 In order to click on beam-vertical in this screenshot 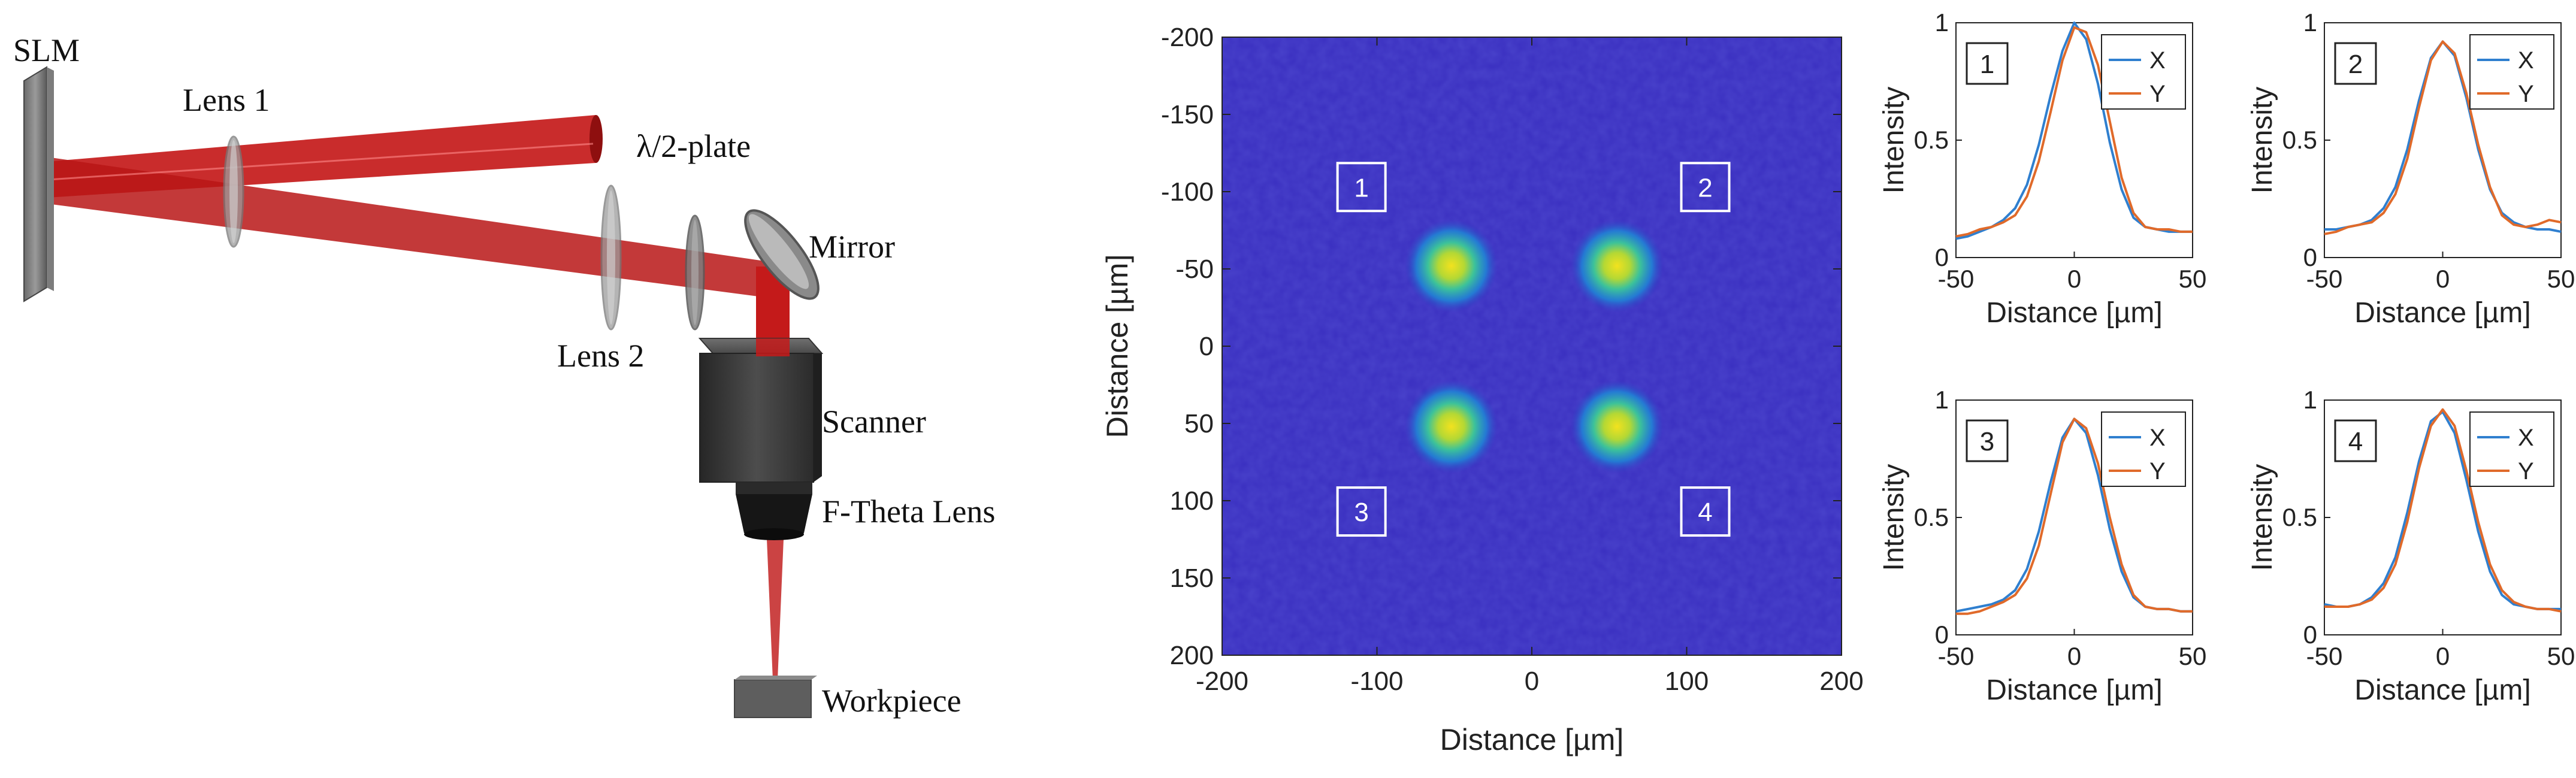, I will do `click(773, 313)`.